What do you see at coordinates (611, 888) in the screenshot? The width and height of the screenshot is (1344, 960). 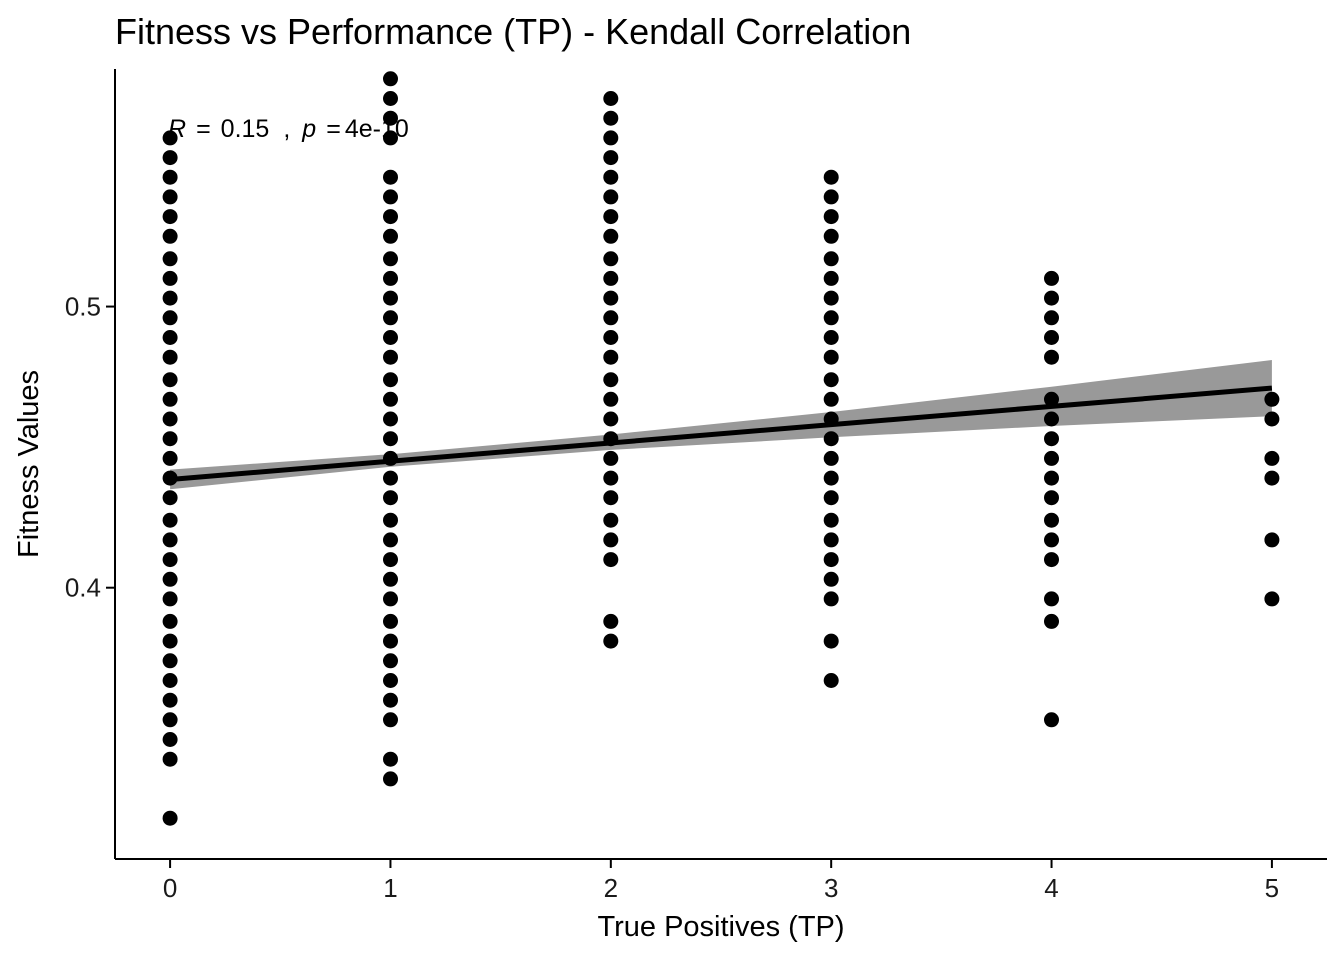 I see `x-tick-label: 2` at bounding box center [611, 888].